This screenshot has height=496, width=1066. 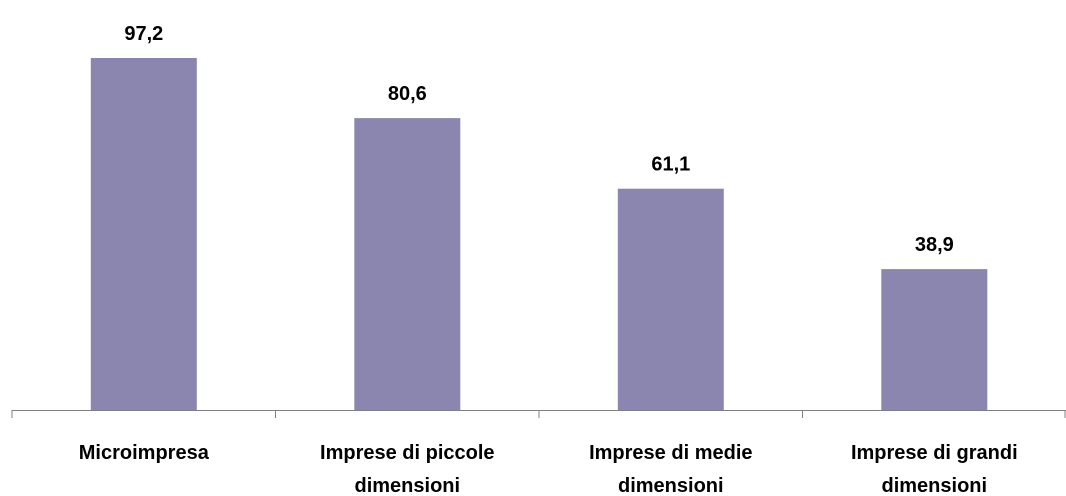 What do you see at coordinates (407, 469) in the screenshot?
I see `category-label-2: Imprese di piccole dimensioni` at bounding box center [407, 469].